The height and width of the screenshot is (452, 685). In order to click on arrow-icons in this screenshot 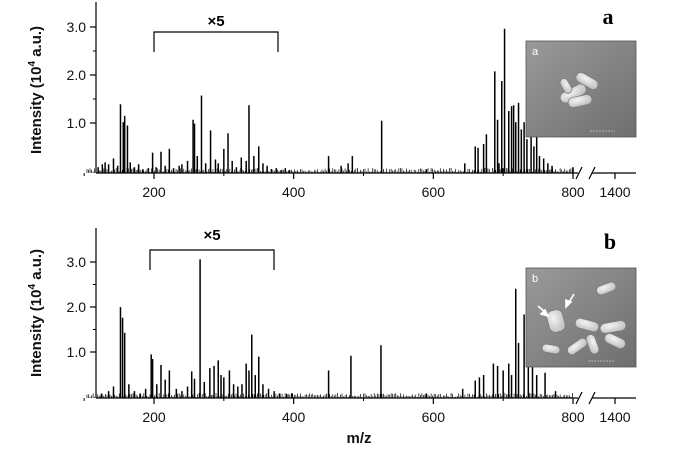, I will do `click(556, 305)`.